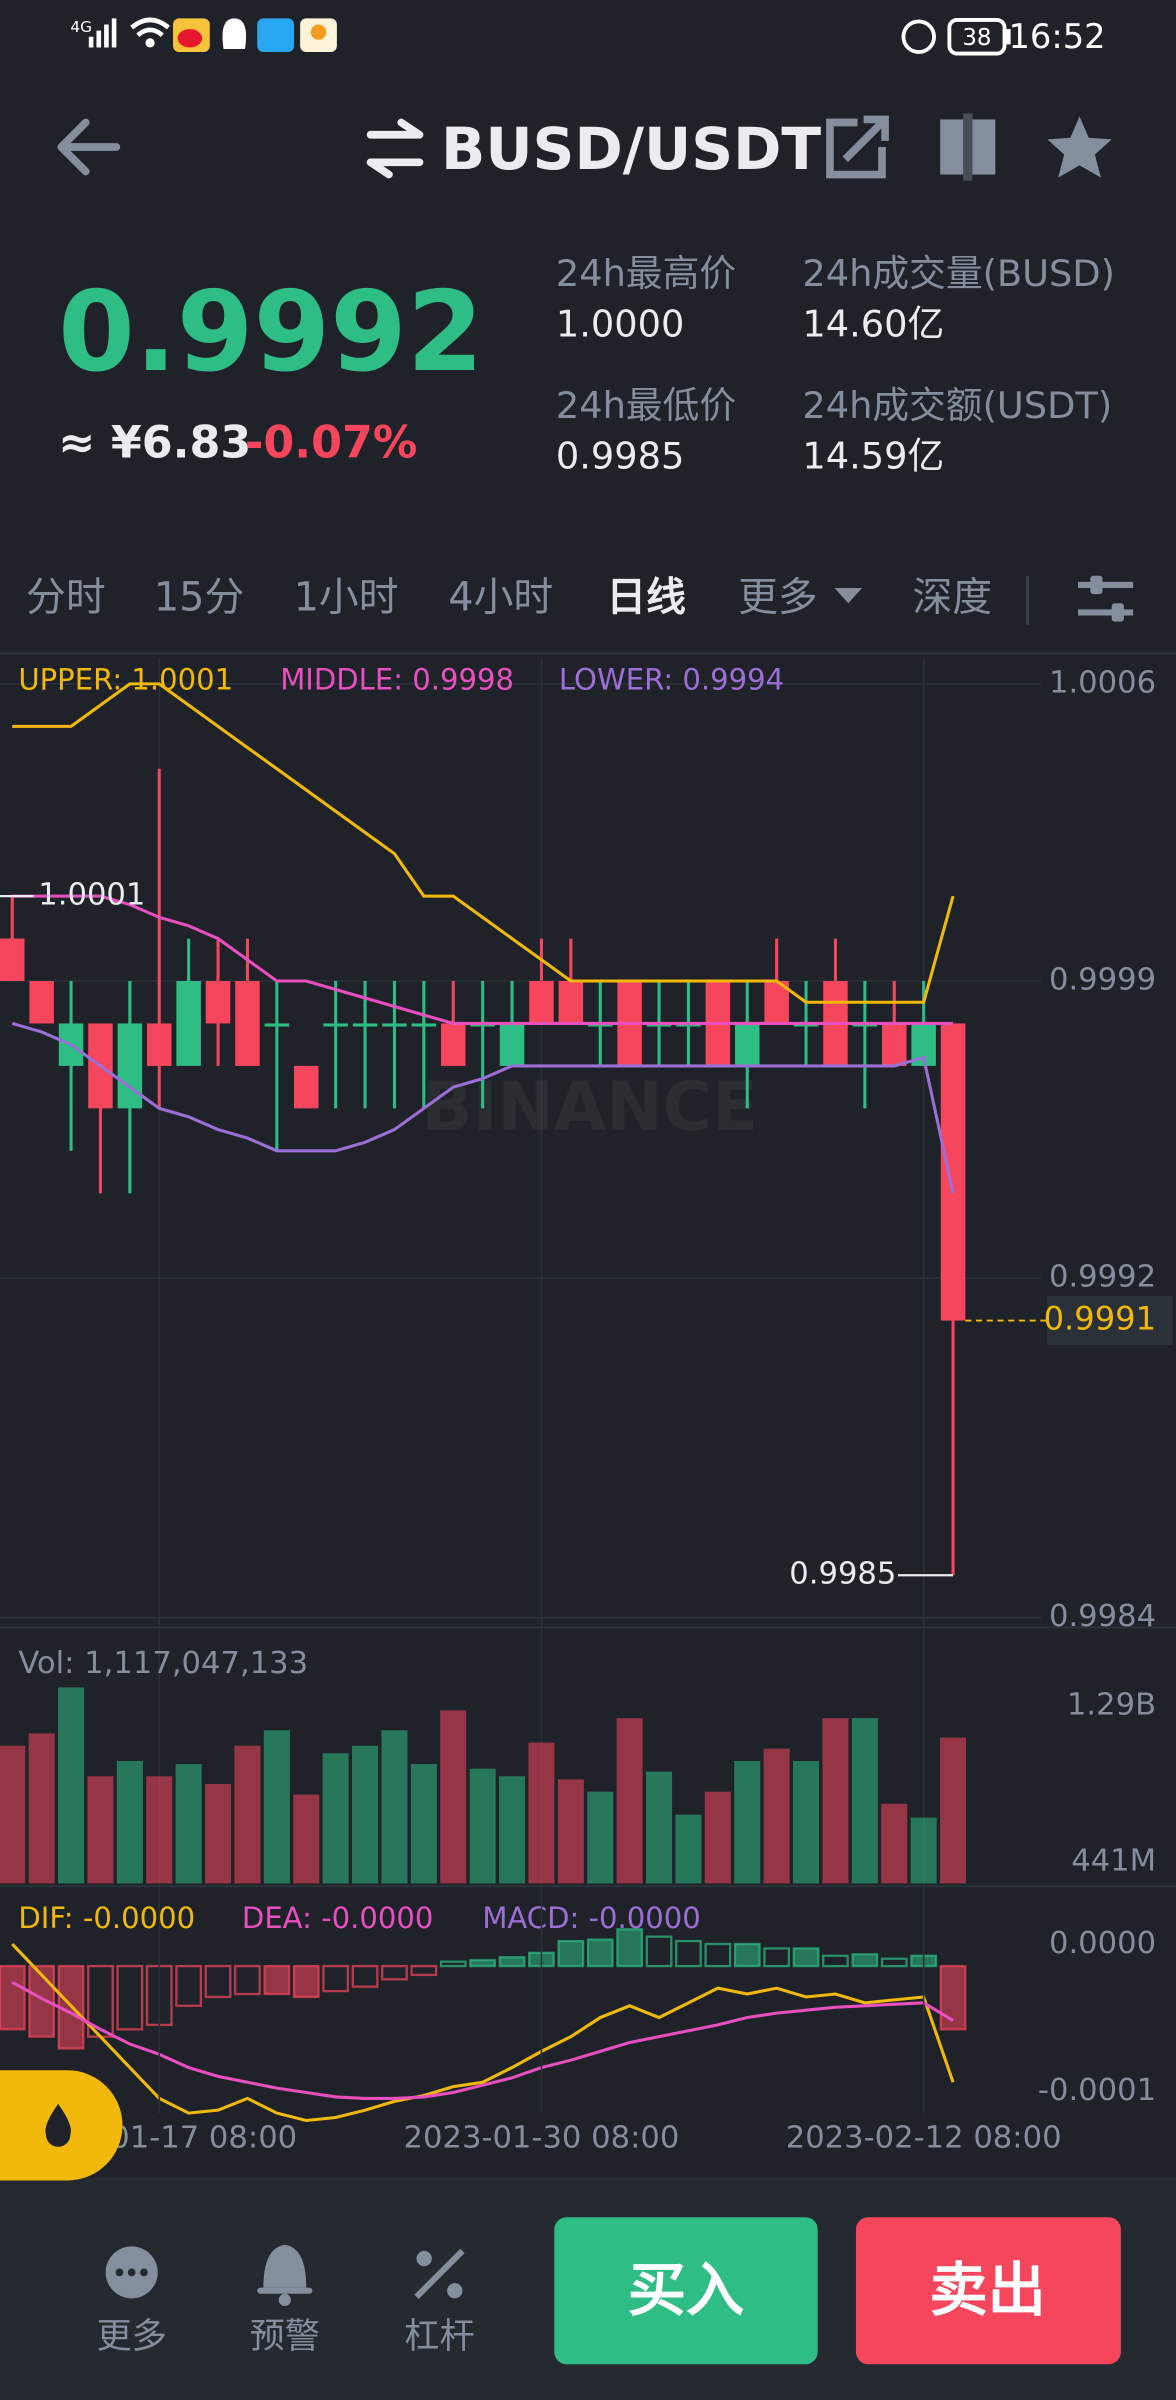  What do you see at coordinates (483, 2032) in the screenshot?
I see `macd-line` at bounding box center [483, 2032].